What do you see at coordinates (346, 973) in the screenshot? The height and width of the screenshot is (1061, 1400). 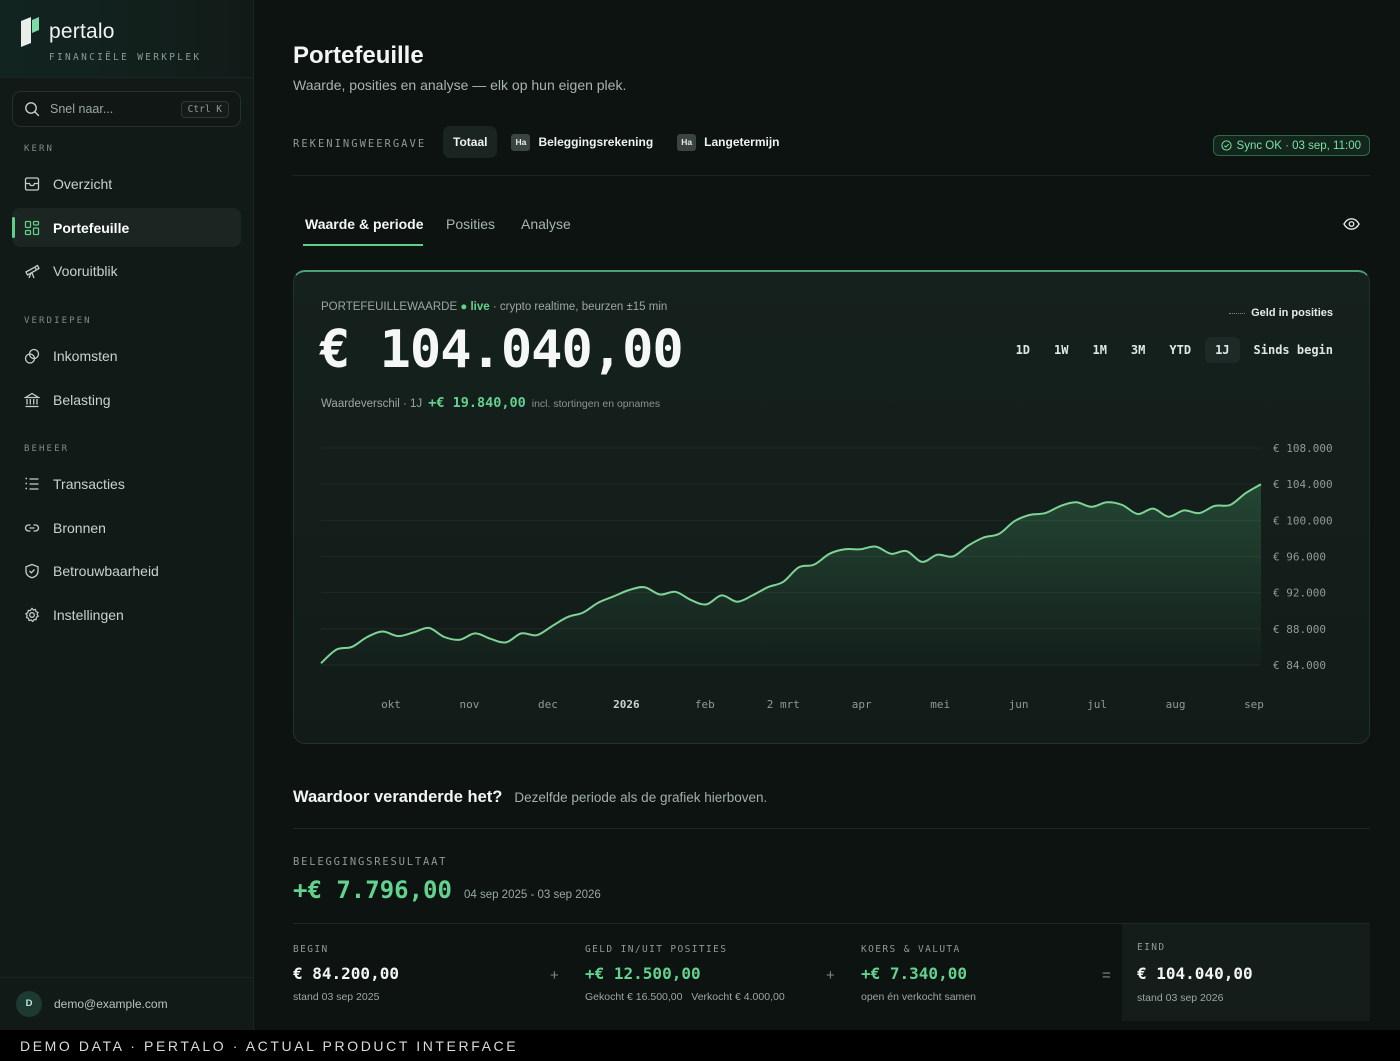 I see `bridge-begin-value: € 84.200,00` at bounding box center [346, 973].